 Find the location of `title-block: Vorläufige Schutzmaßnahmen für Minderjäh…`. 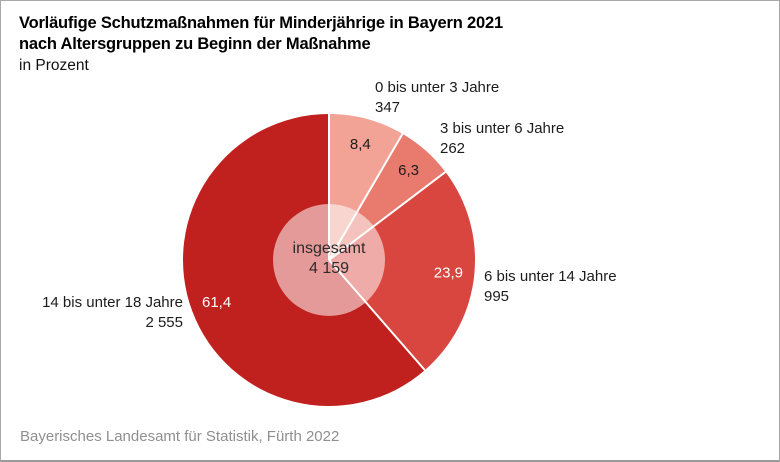

title-block: Vorläufige Schutzmaßnahmen für Minderjäh… is located at coordinates (261, 44).